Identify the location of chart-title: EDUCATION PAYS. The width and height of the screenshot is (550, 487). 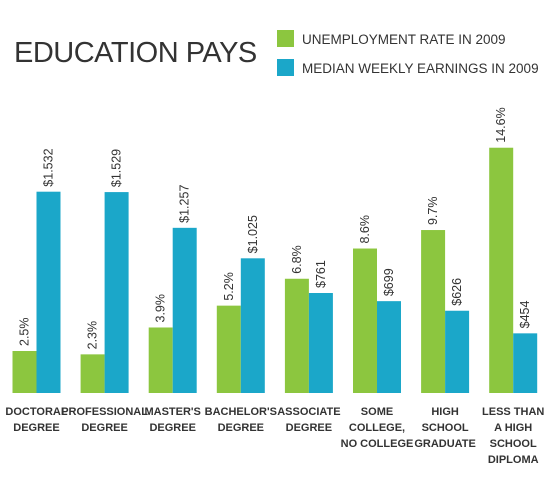
(135, 53).